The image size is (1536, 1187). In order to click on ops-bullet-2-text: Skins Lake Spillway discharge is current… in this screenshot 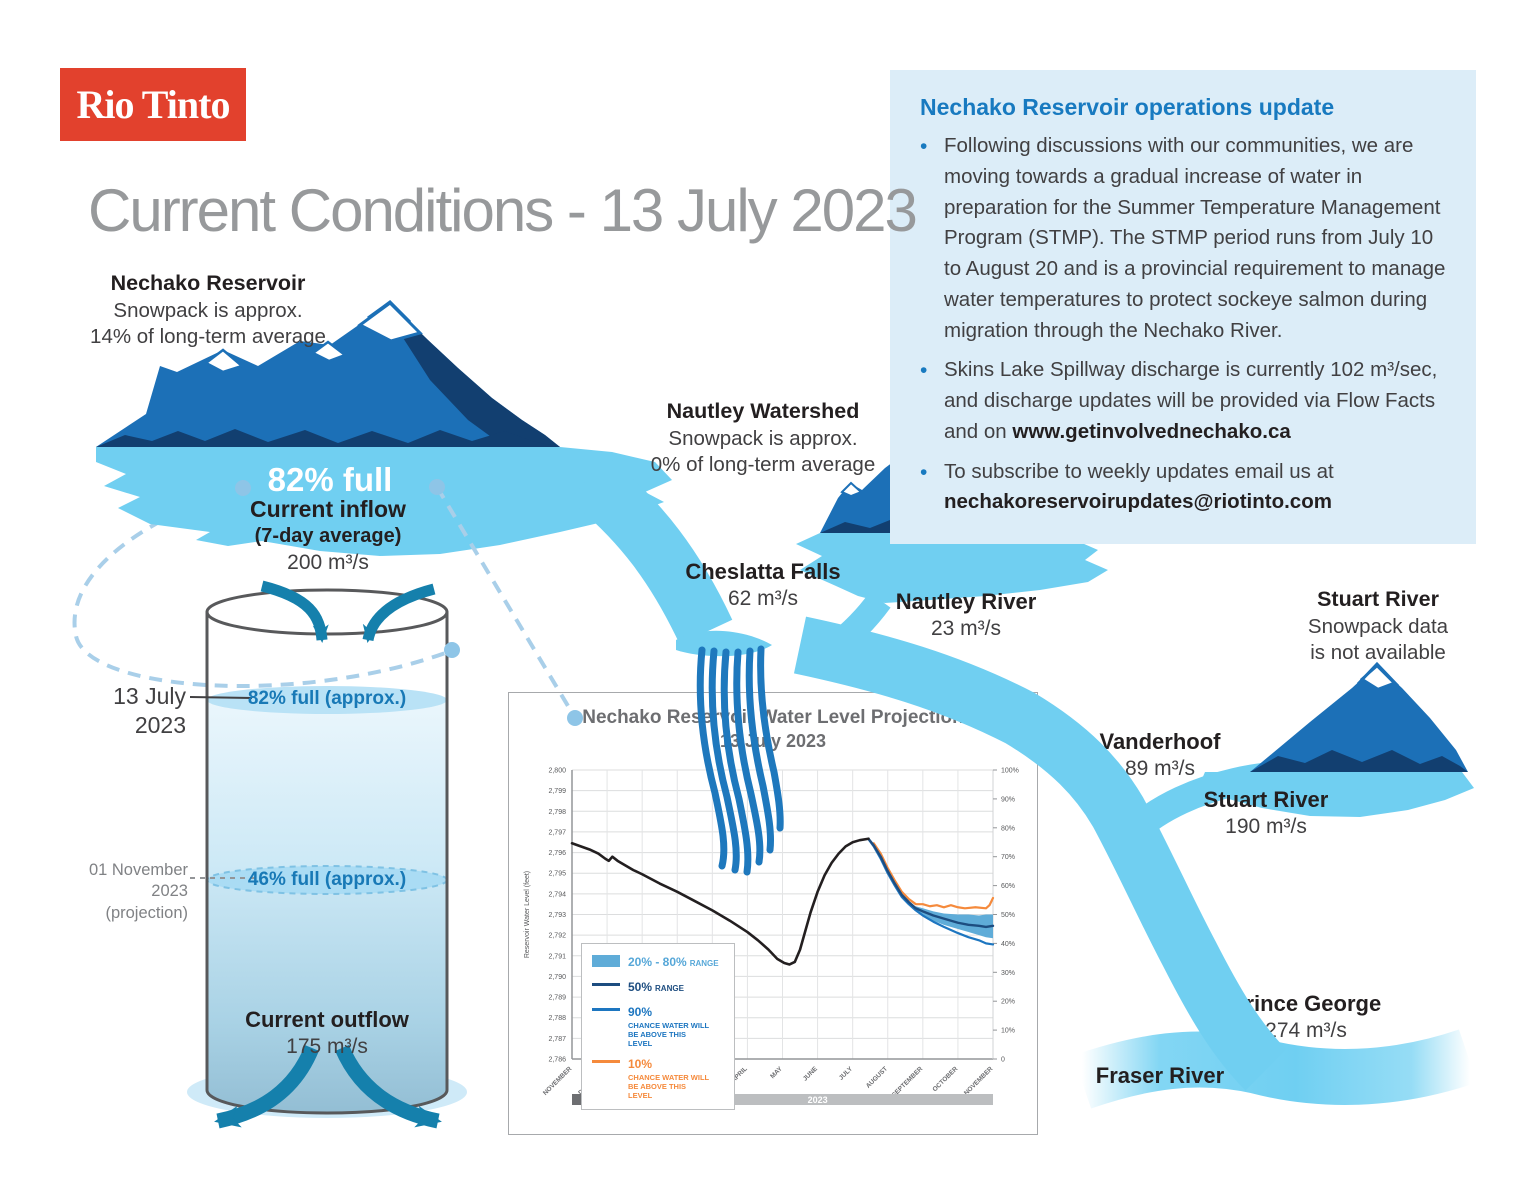, I will do `click(1191, 400)`.